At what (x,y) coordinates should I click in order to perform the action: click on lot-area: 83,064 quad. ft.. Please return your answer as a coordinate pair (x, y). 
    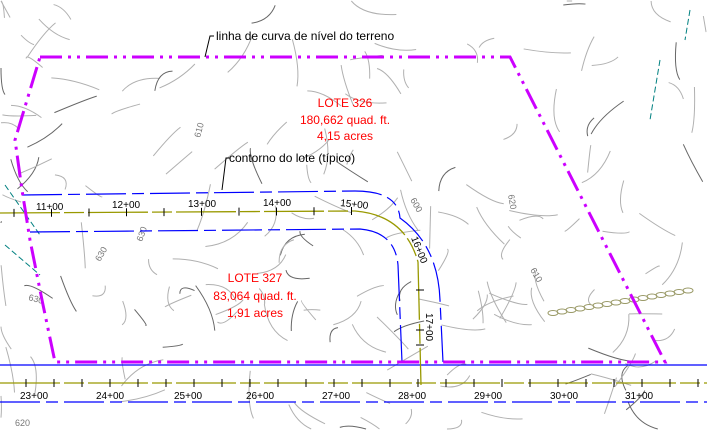
    Looking at the image, I should click on (254, 296).